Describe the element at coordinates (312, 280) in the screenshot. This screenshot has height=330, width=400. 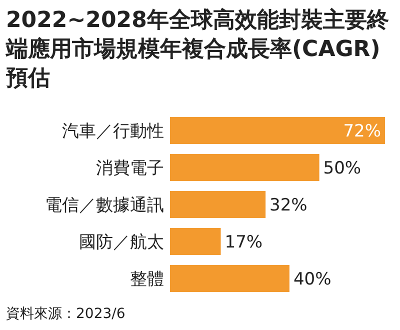
I see `data-label: 40%` at that location.